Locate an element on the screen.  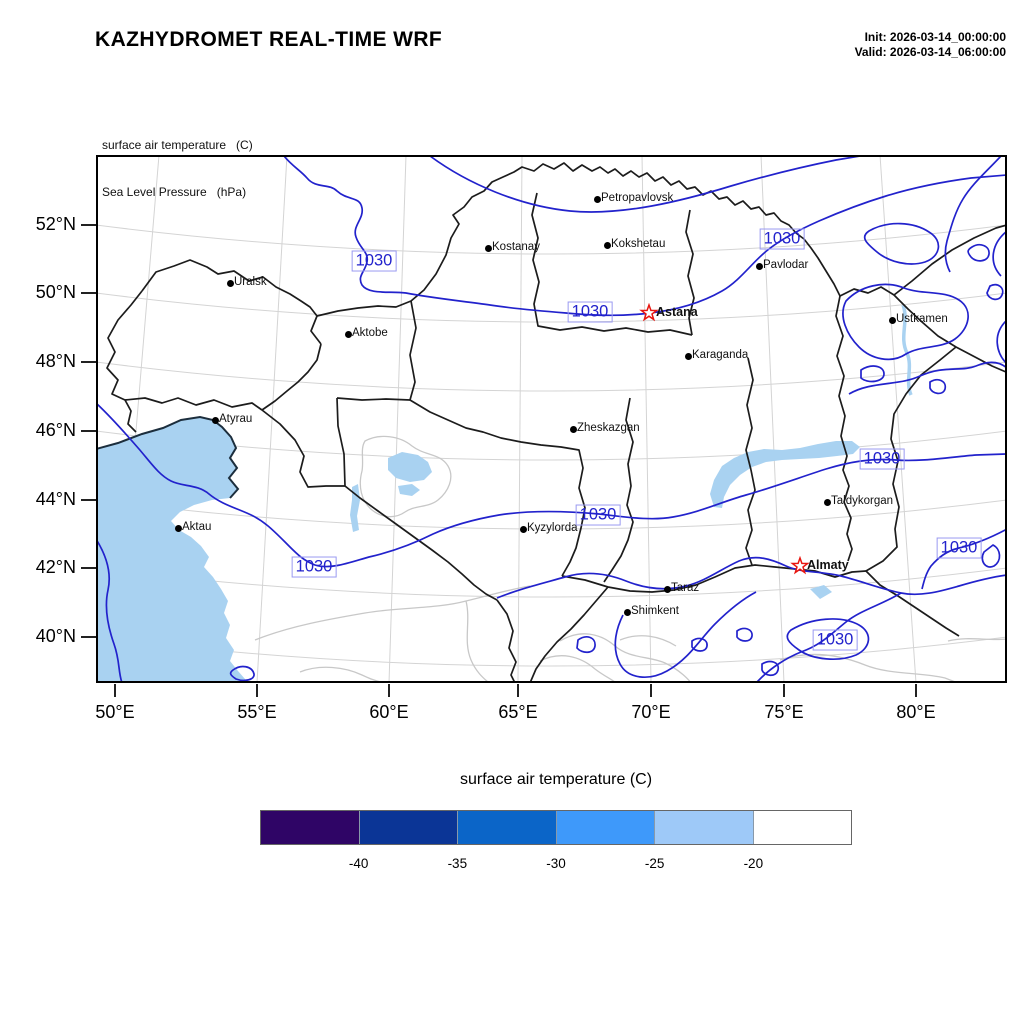
city-label: Taraz is located at coordinates (685, 588).